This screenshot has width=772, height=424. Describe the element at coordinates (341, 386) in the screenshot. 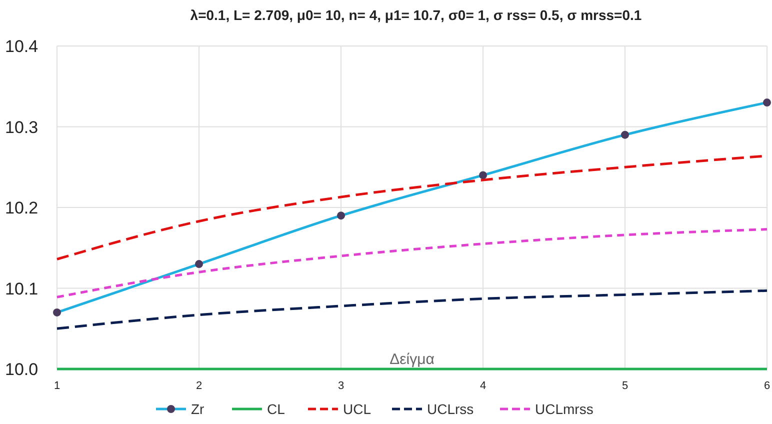

I see `x-tick-label: 3` at that location.